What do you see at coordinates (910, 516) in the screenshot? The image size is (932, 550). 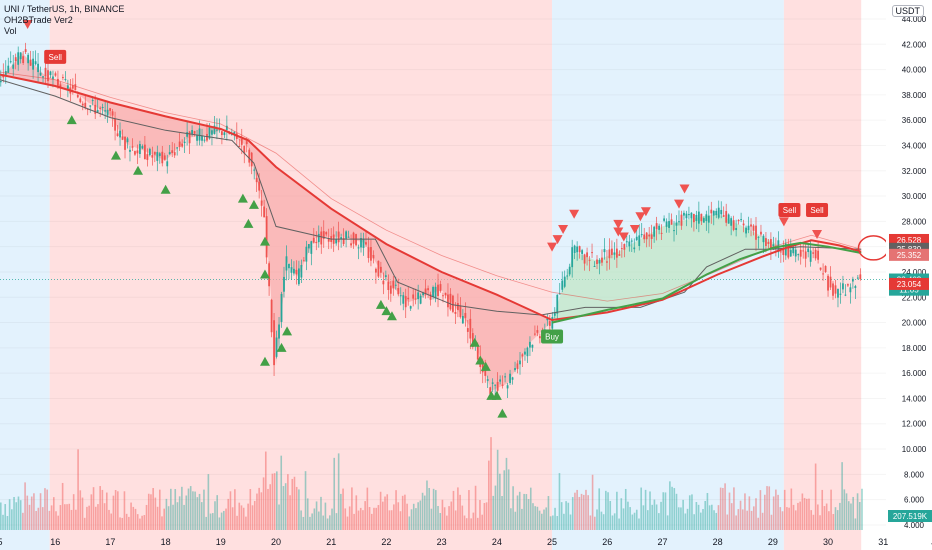 I see `volume-label-box` at bounding box center [910, 516].